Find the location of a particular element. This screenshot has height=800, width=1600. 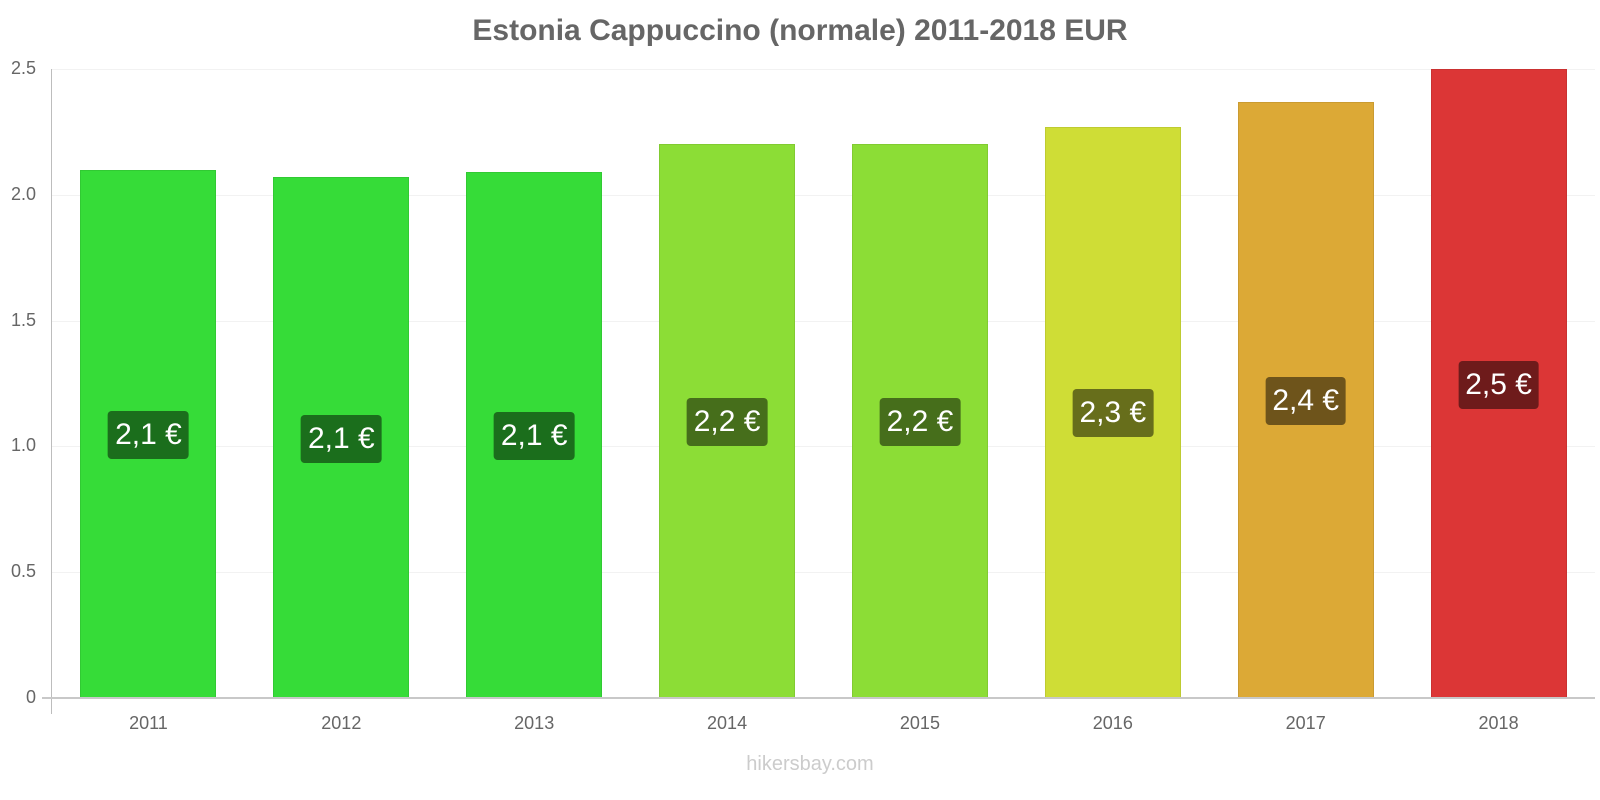

bar-2015: 2,2 € is located at coordinates (919, 421).